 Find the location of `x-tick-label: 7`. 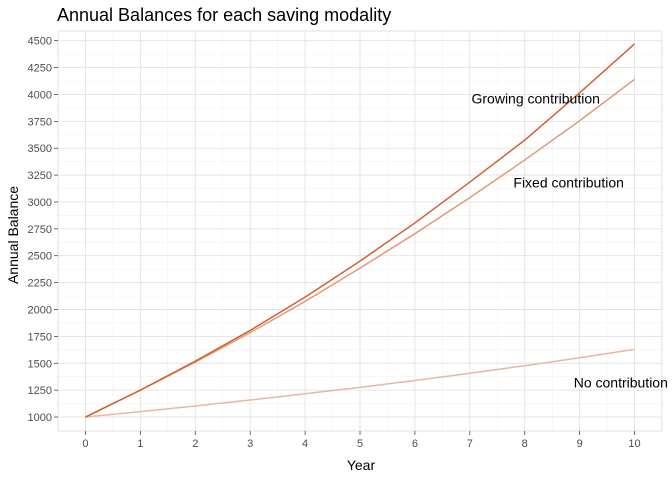

x-tick-label: 7 is located at coordinates (470, 444).